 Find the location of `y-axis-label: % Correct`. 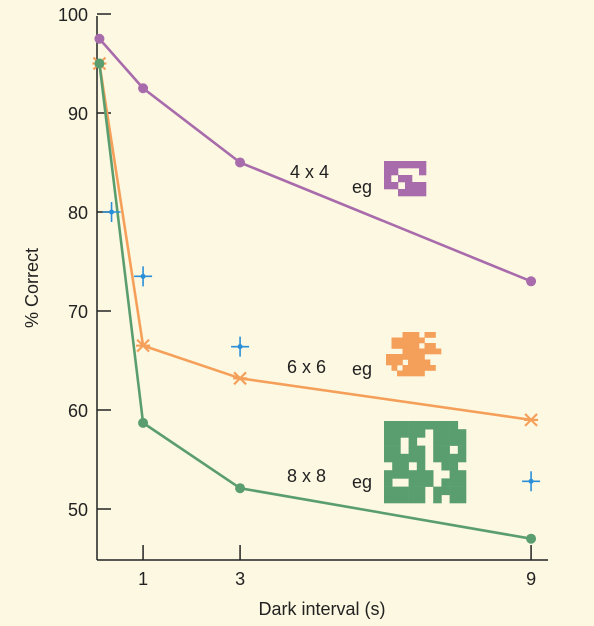

y-axis-label: % Correct is located at coordinates (32, 288).